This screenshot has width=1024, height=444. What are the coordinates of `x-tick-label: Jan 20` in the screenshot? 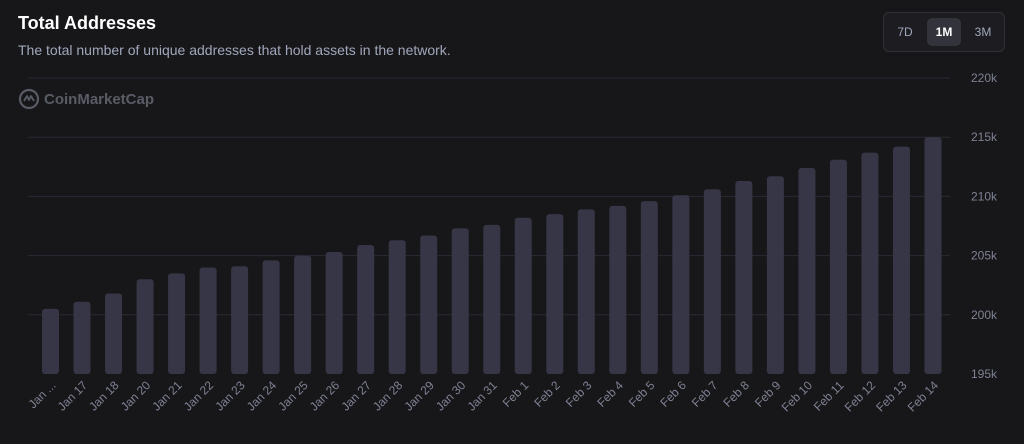 It's located at (136, 396).